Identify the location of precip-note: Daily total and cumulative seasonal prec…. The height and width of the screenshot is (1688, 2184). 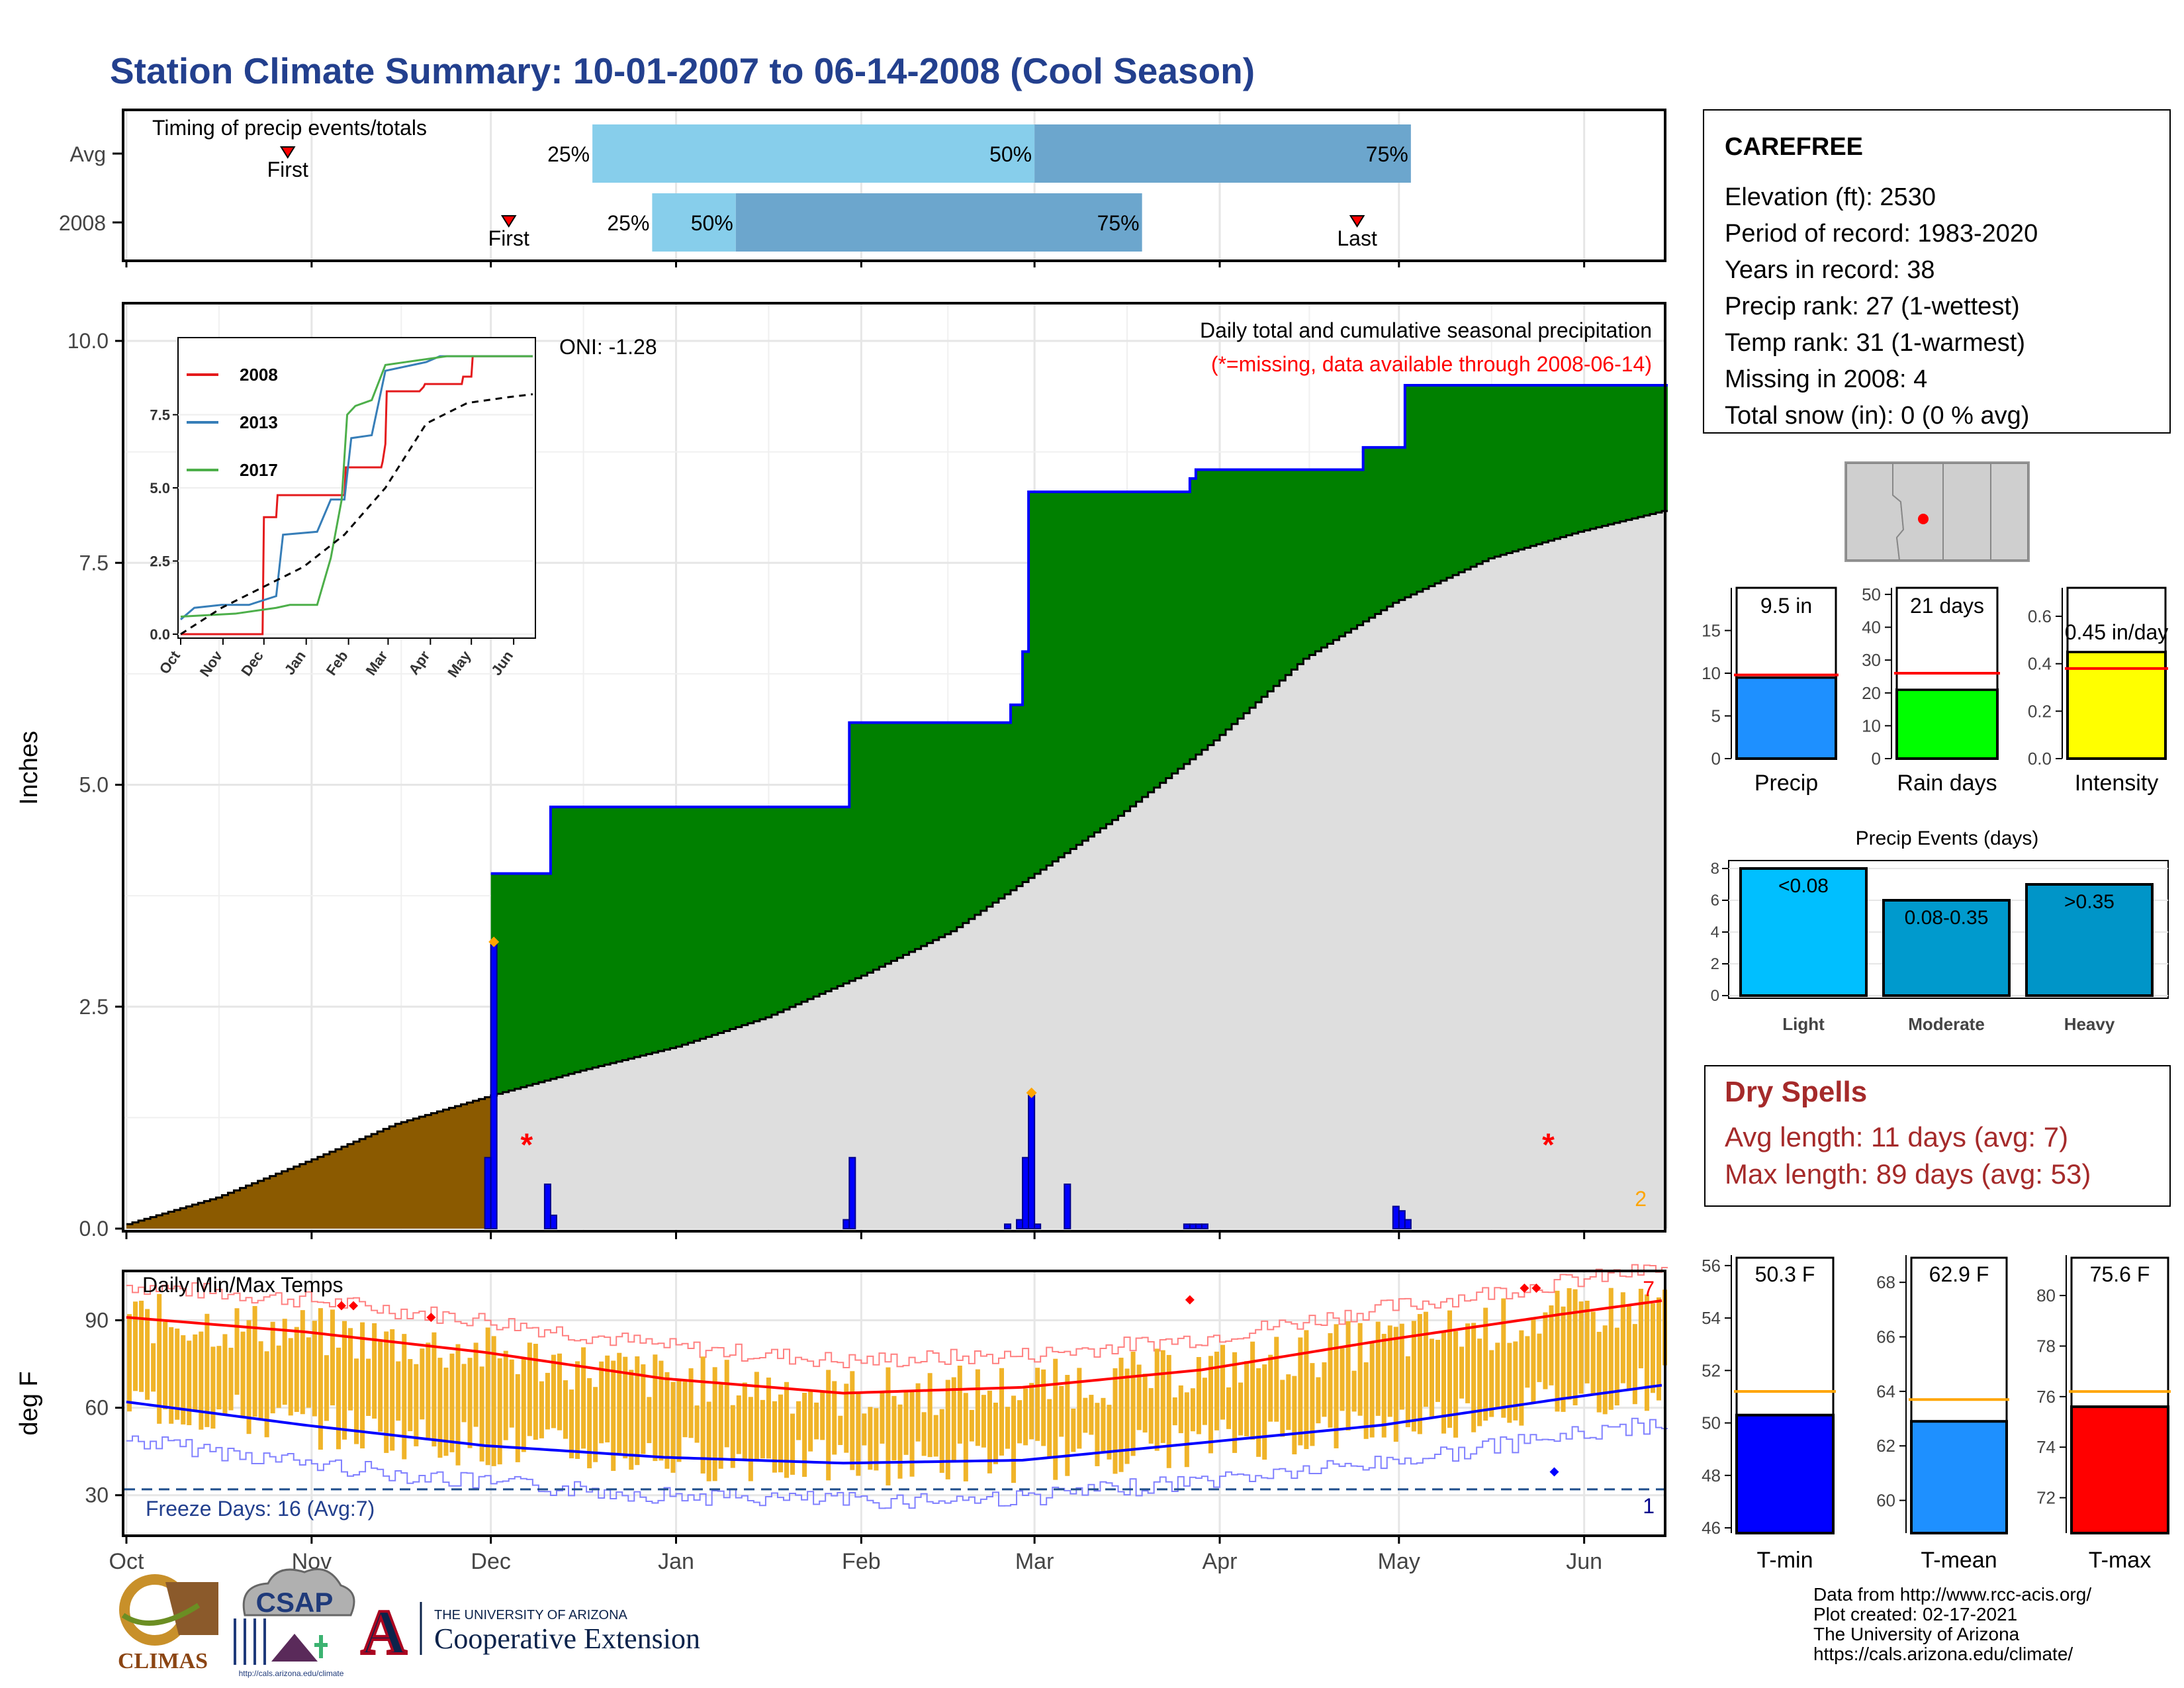
(1426, 330).